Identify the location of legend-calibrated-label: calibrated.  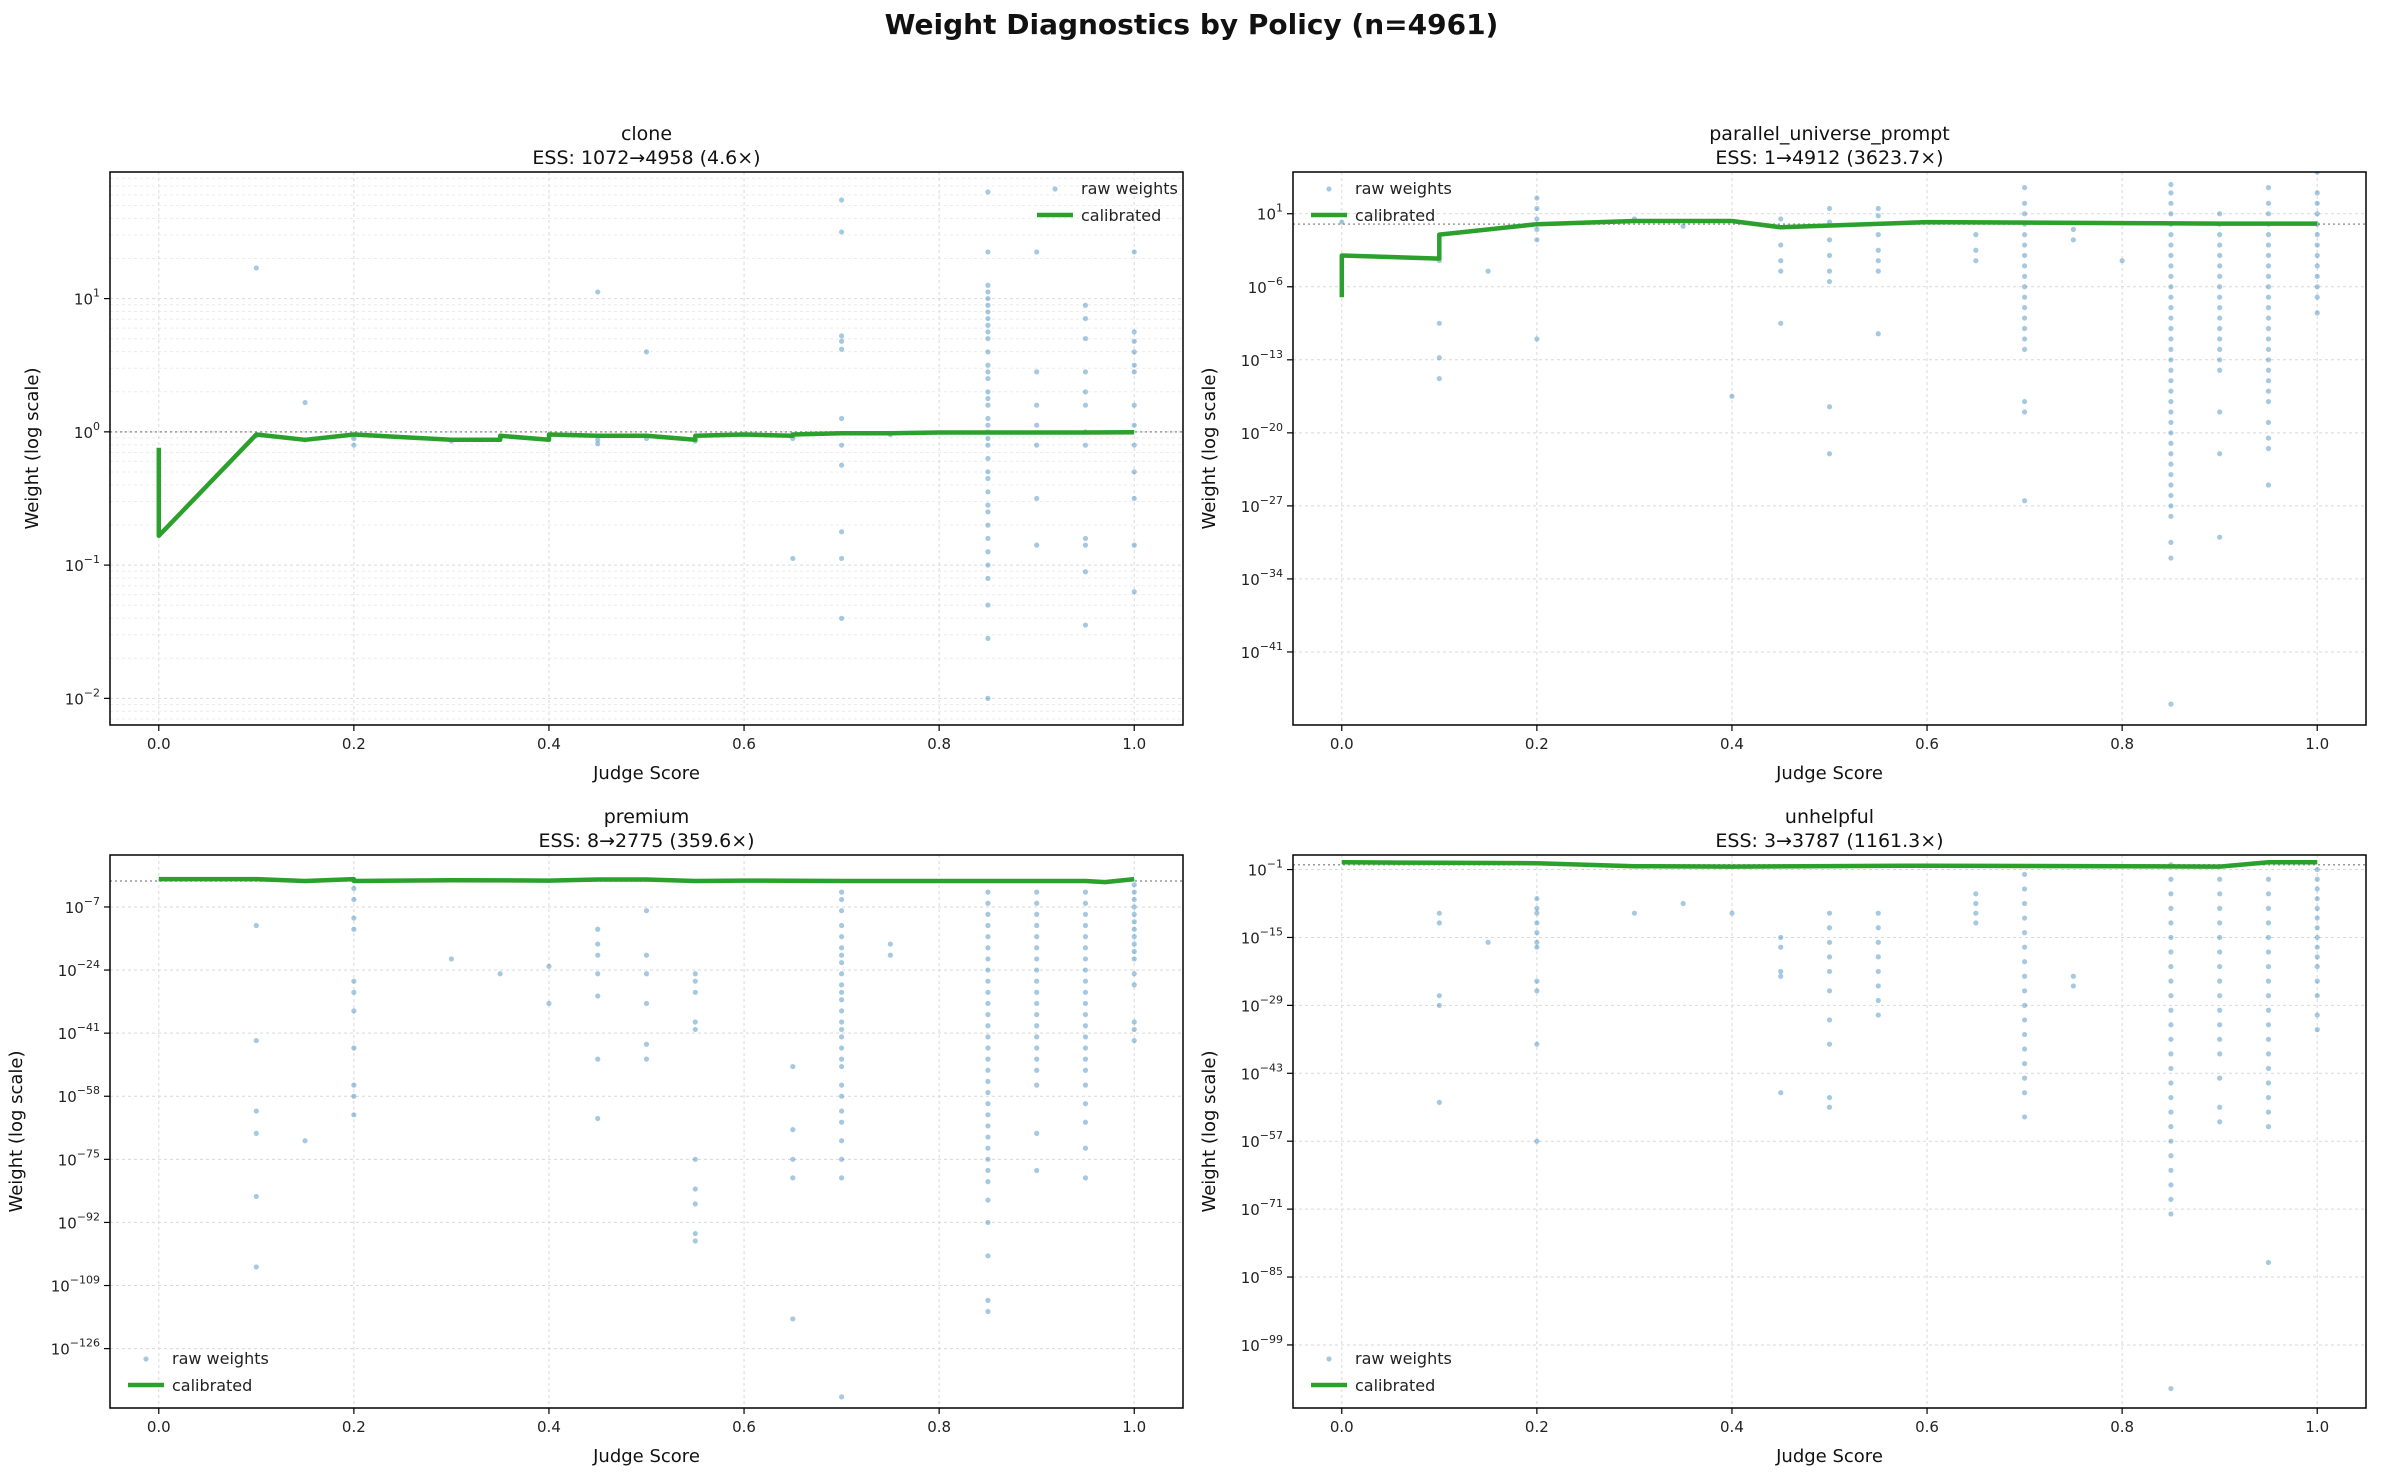
(212, 1385).